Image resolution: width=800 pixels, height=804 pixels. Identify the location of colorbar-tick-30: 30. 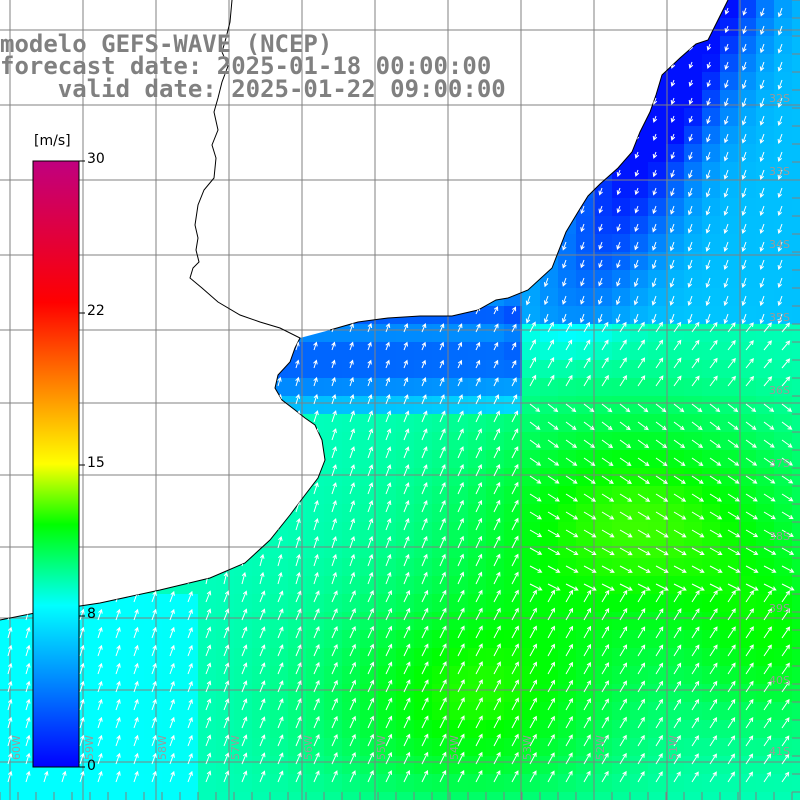
(96, 159).